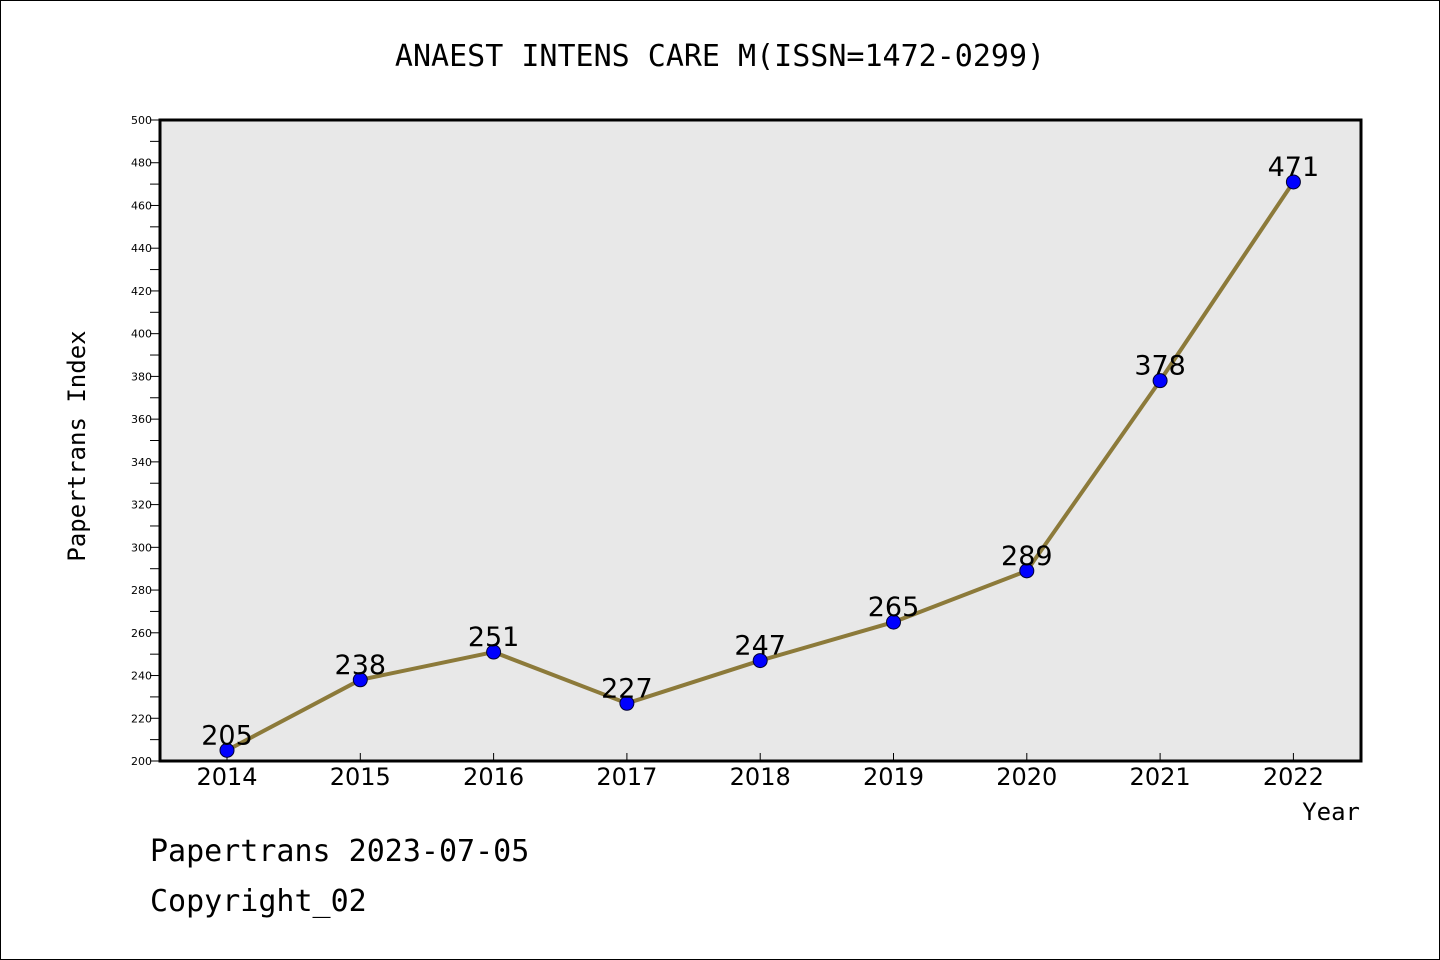 The height and width of the screenshot is (960, 1440). Describe the element at coordinates (340, 851) in the screenshot. I see `footer-date: Papertrans 2023-07-05` at that location.